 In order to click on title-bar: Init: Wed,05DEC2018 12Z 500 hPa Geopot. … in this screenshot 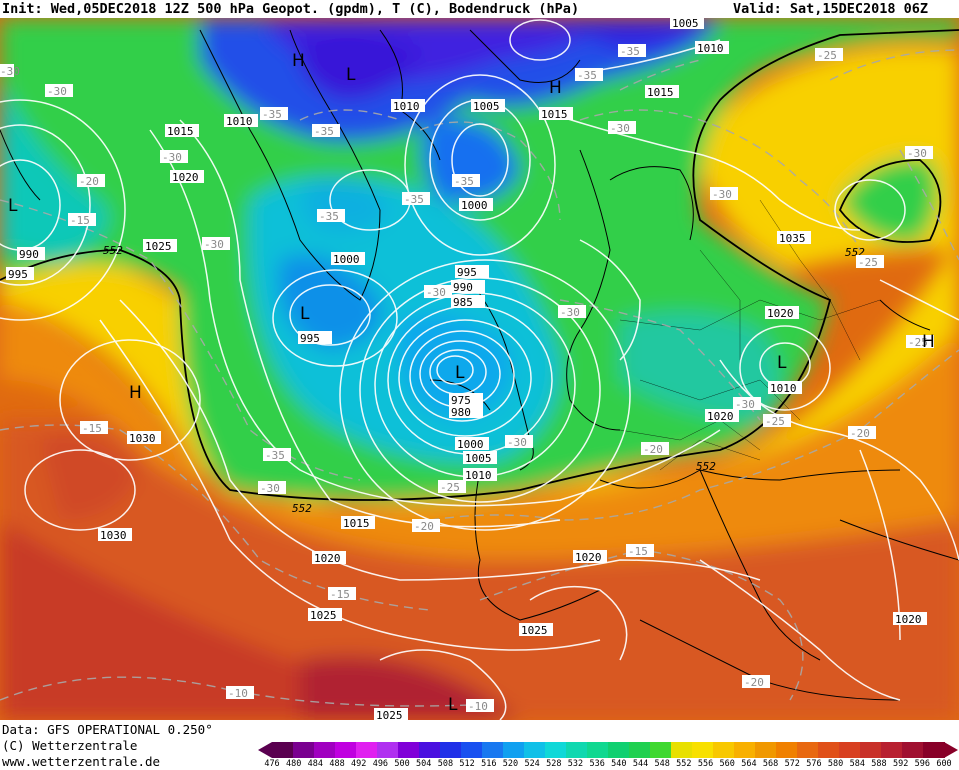, I will do `click(479, 9)`.